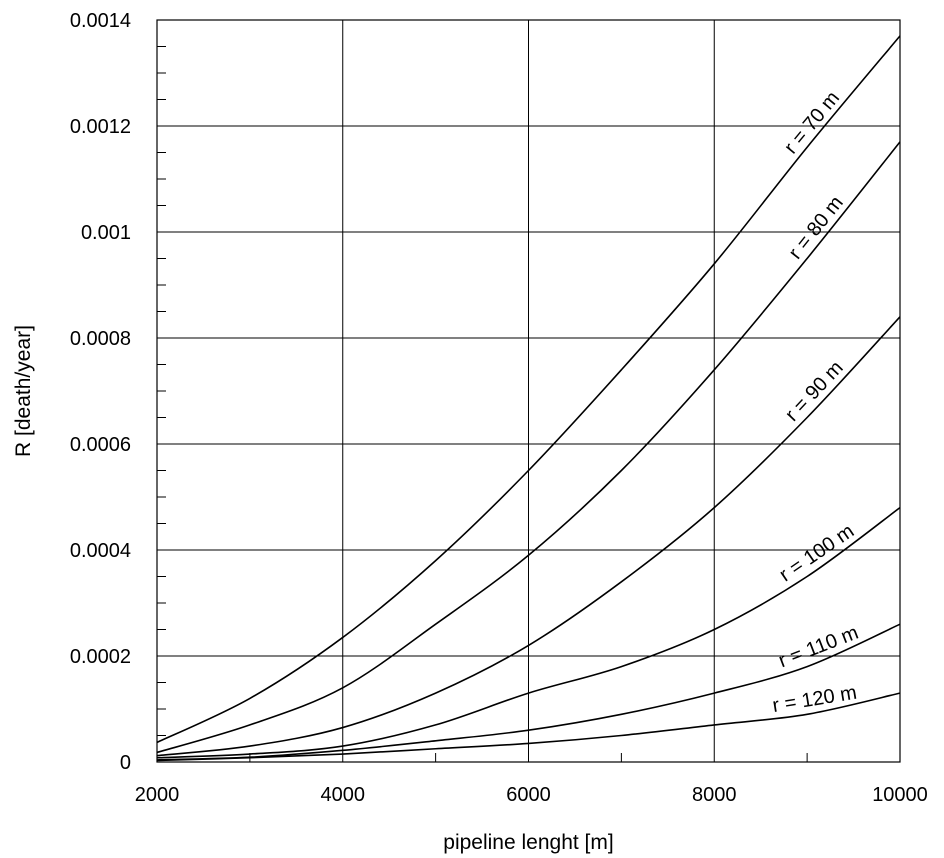  I want to click on y-tick-label: 0.0006, so click(100, 445).